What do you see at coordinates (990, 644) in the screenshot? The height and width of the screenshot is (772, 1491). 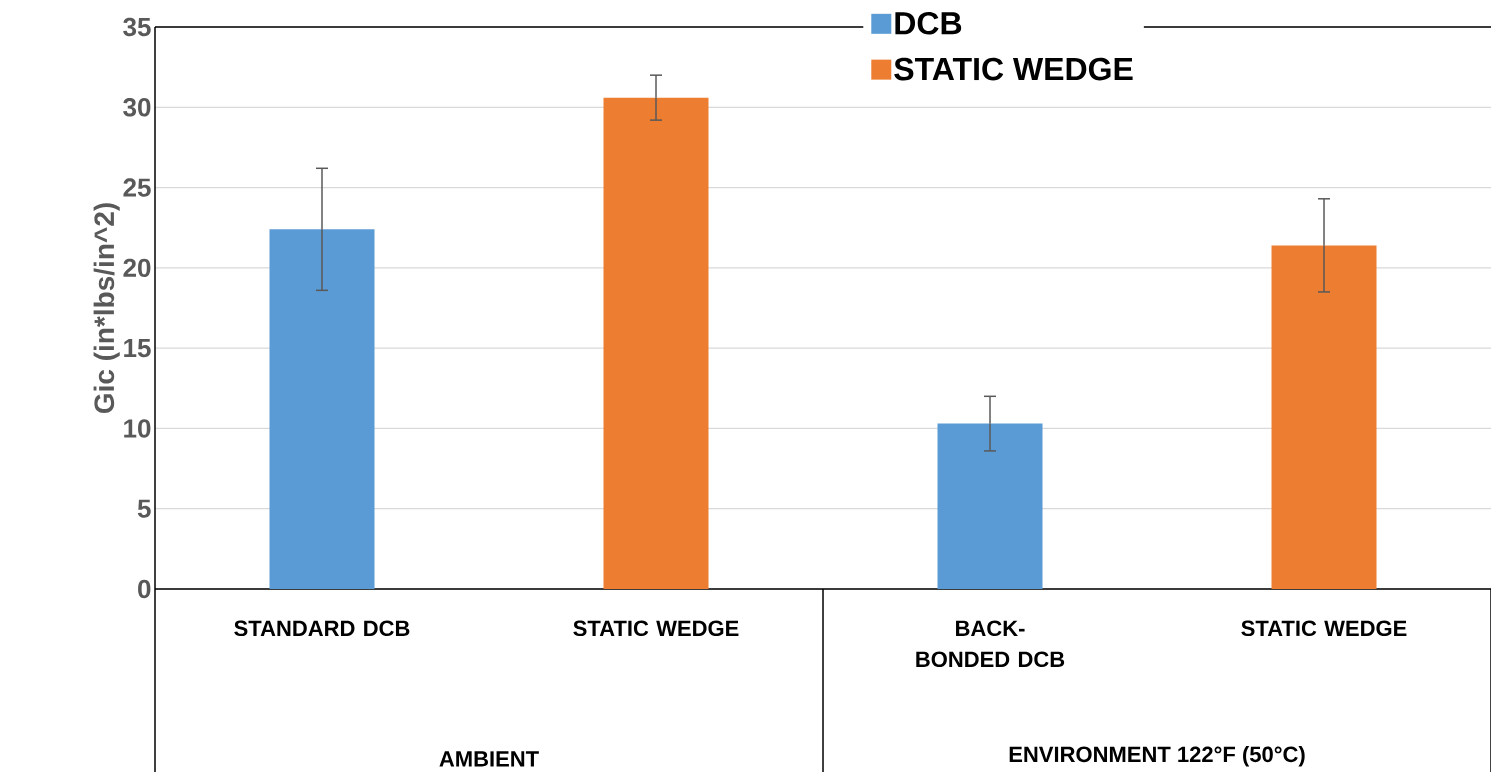 I see `x-tick-label: BACK-BONDED DCB` at bounding box center [990, 644].